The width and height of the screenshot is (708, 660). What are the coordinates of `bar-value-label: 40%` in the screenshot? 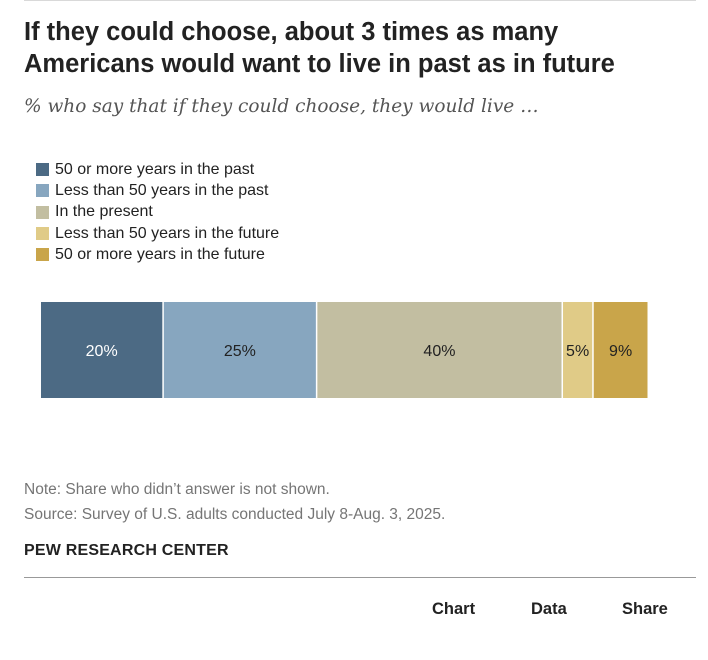 It's located at (439, 351).